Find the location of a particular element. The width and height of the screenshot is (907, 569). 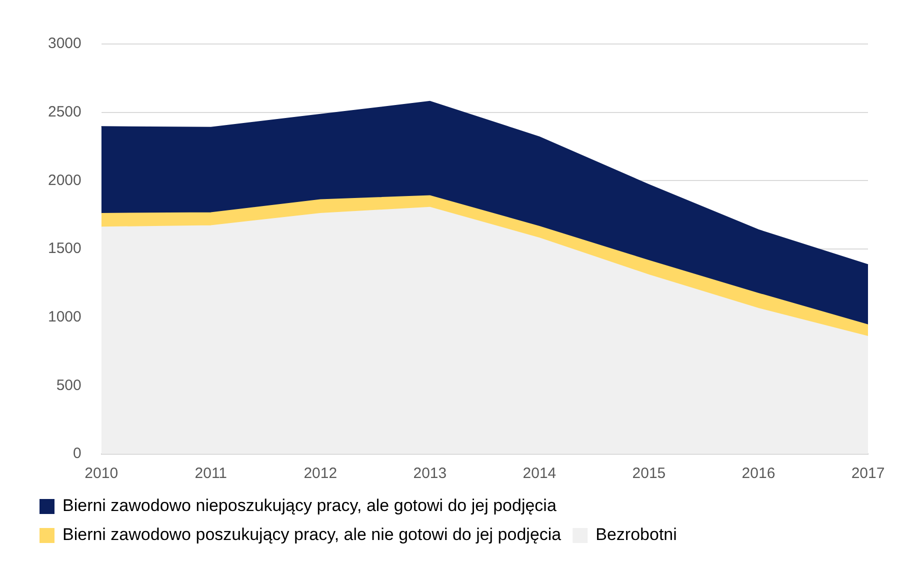

x-tick-label: 2011 is located at coordinates (211, 473).